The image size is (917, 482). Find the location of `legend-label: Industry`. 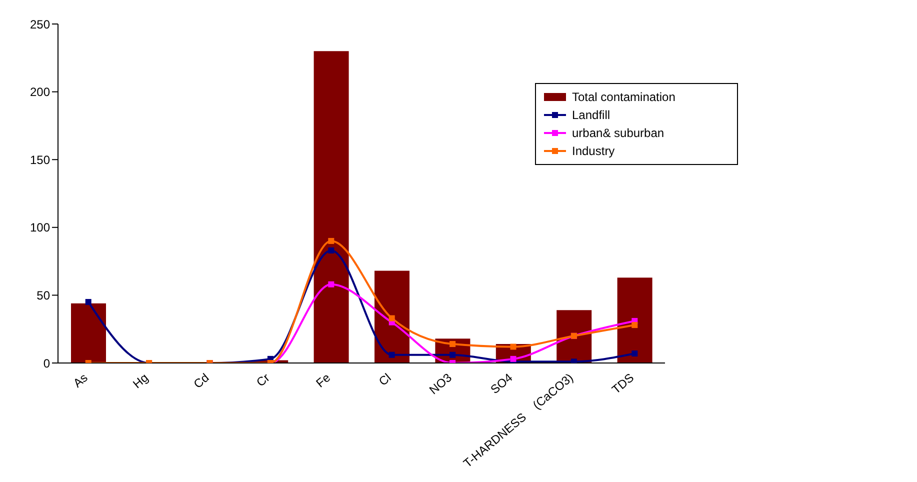

legend-label: Industry is located at coordinates (593, 151).